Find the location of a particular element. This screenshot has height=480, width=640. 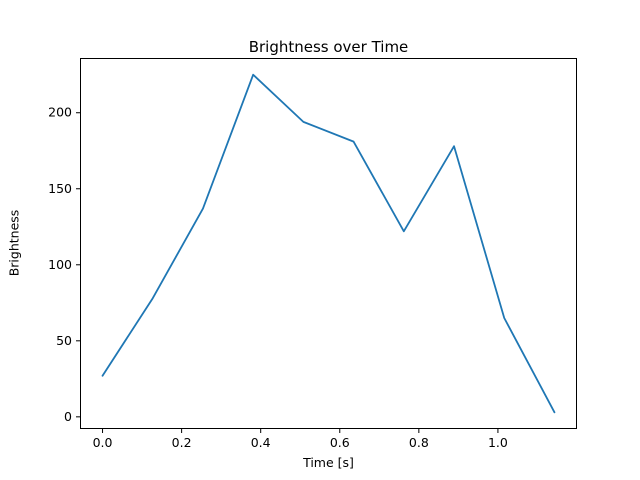

x-axis-label: Time [s] is located at coordinates (328, 462).